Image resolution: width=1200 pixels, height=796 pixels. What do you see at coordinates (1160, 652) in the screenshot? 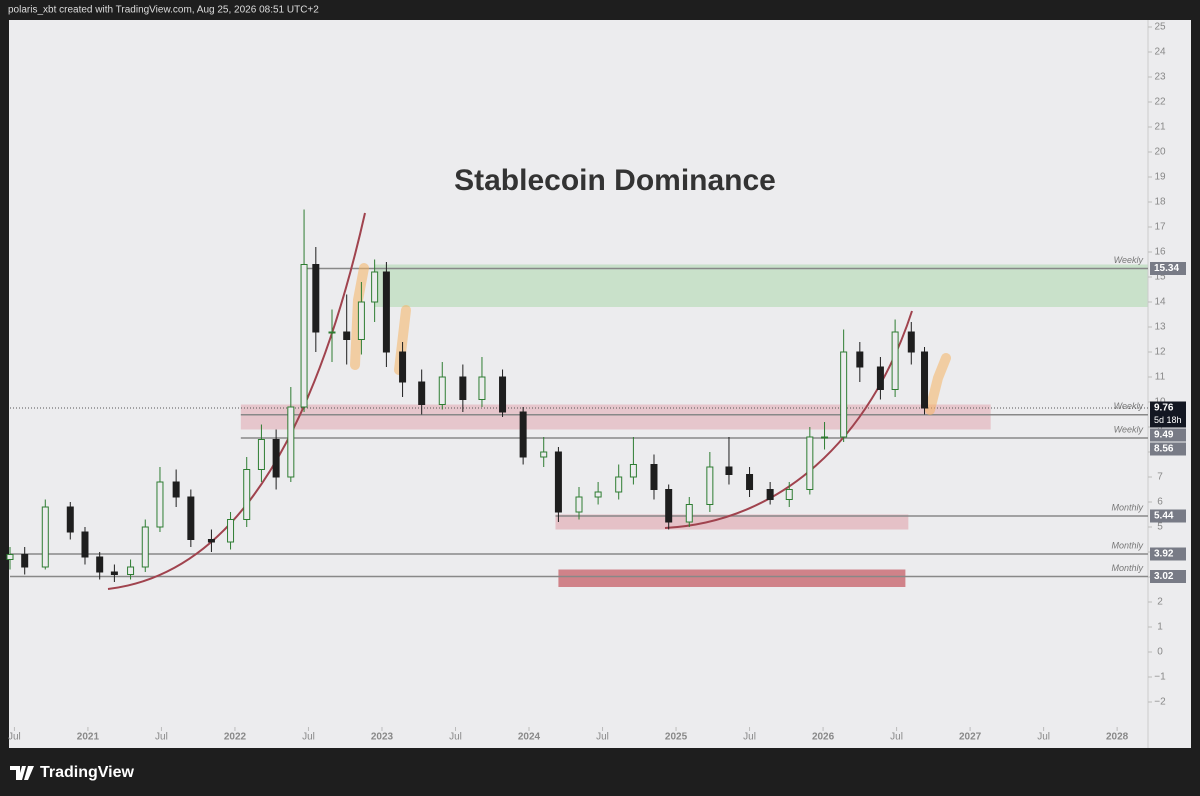
I see `y-tick-label: 0` at bounding box center [1160, 652].